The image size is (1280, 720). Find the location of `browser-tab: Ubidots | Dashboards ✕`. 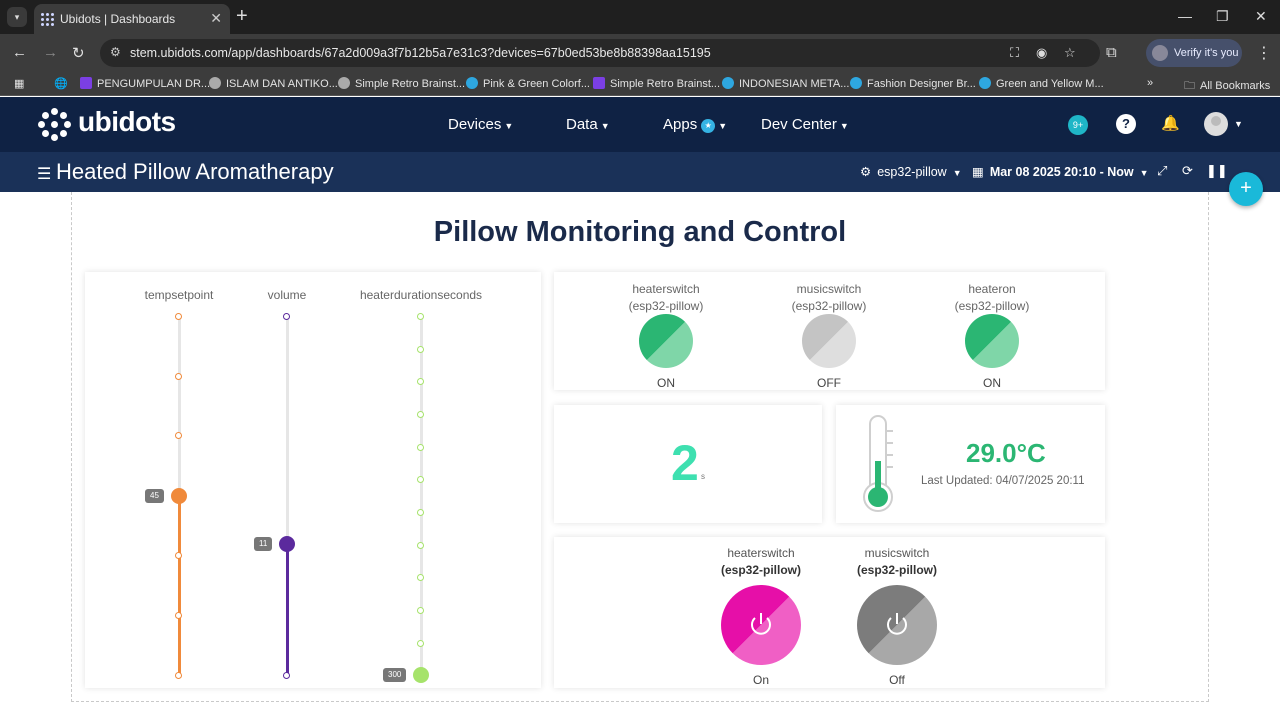

browser-tab: Ubidots | Dashboards ✕ is located at coordinates (132, 19).